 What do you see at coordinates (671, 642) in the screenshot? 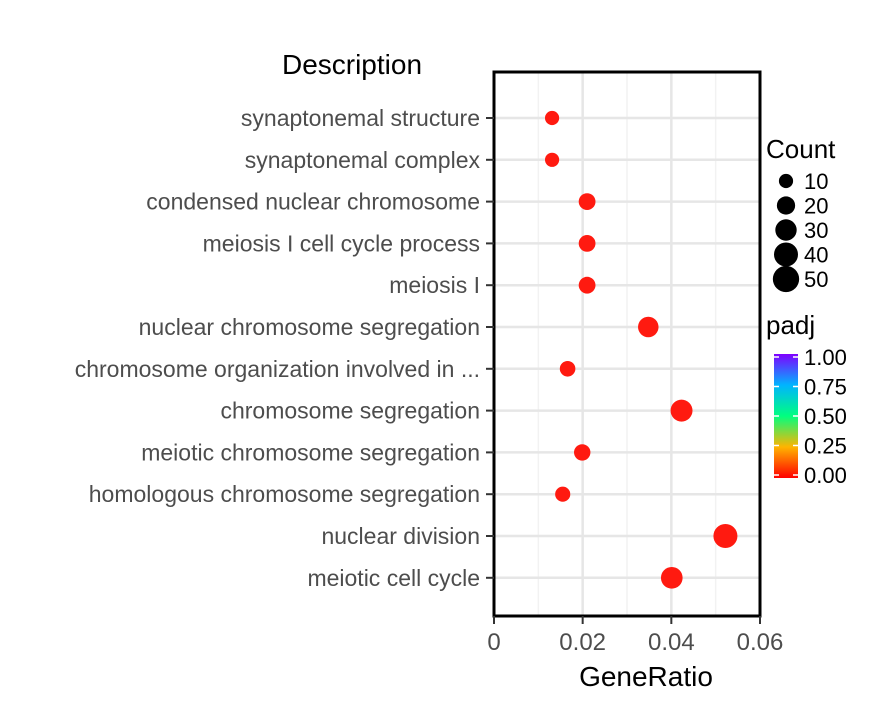
I see `x-tick-label: 0.04` at bounding box center [671, 642].